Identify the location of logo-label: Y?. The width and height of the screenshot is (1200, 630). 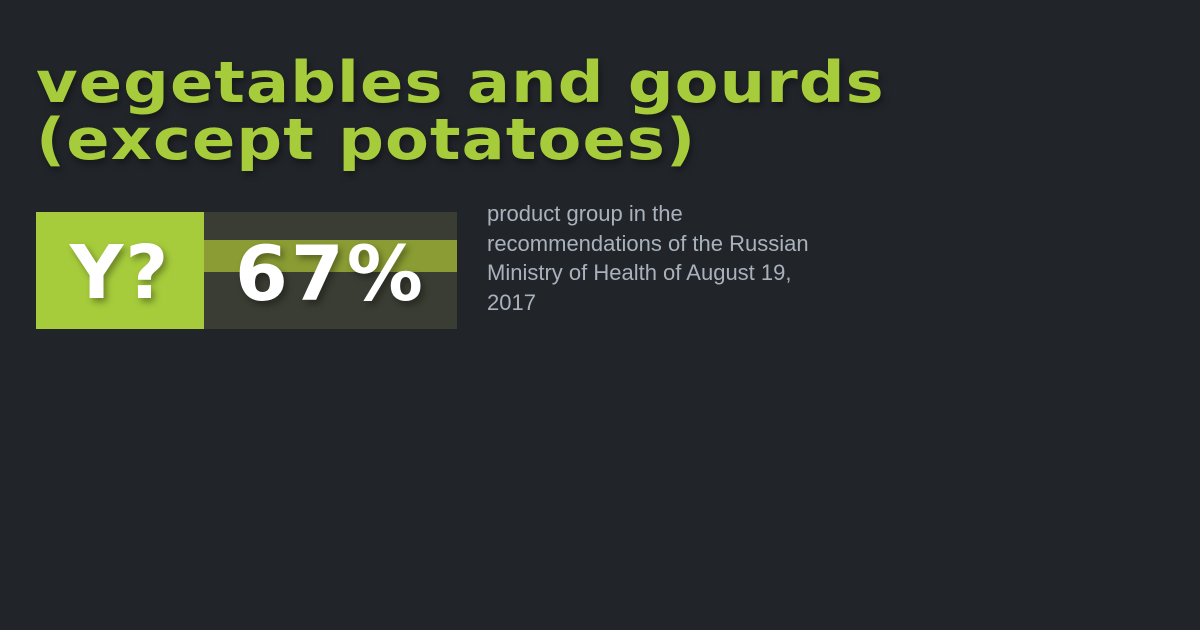
(120, 272).